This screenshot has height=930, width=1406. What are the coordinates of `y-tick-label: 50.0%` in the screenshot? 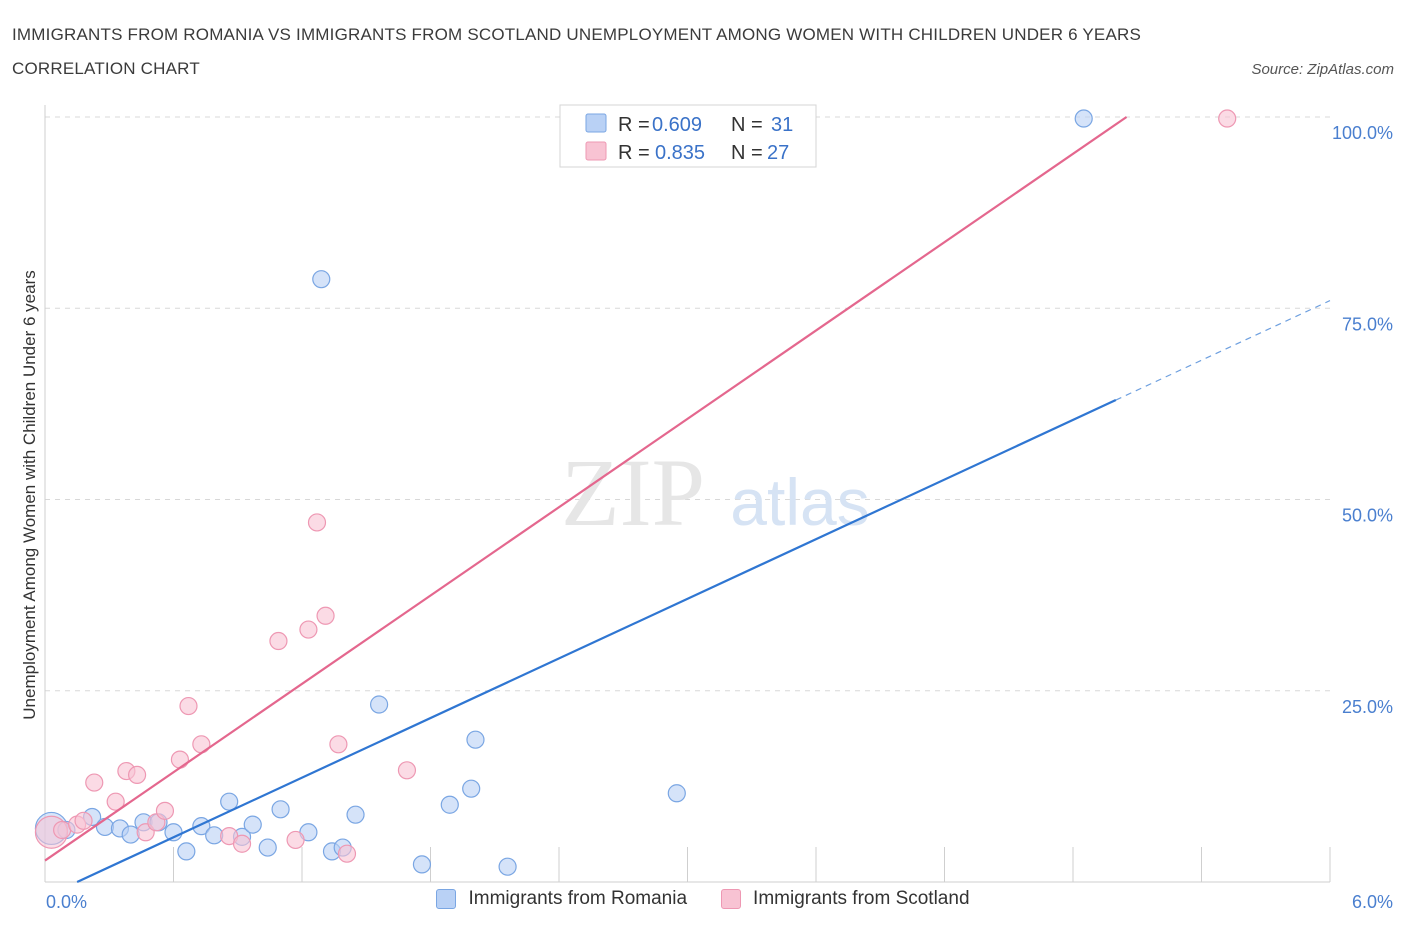 It's located at (1367, 516).